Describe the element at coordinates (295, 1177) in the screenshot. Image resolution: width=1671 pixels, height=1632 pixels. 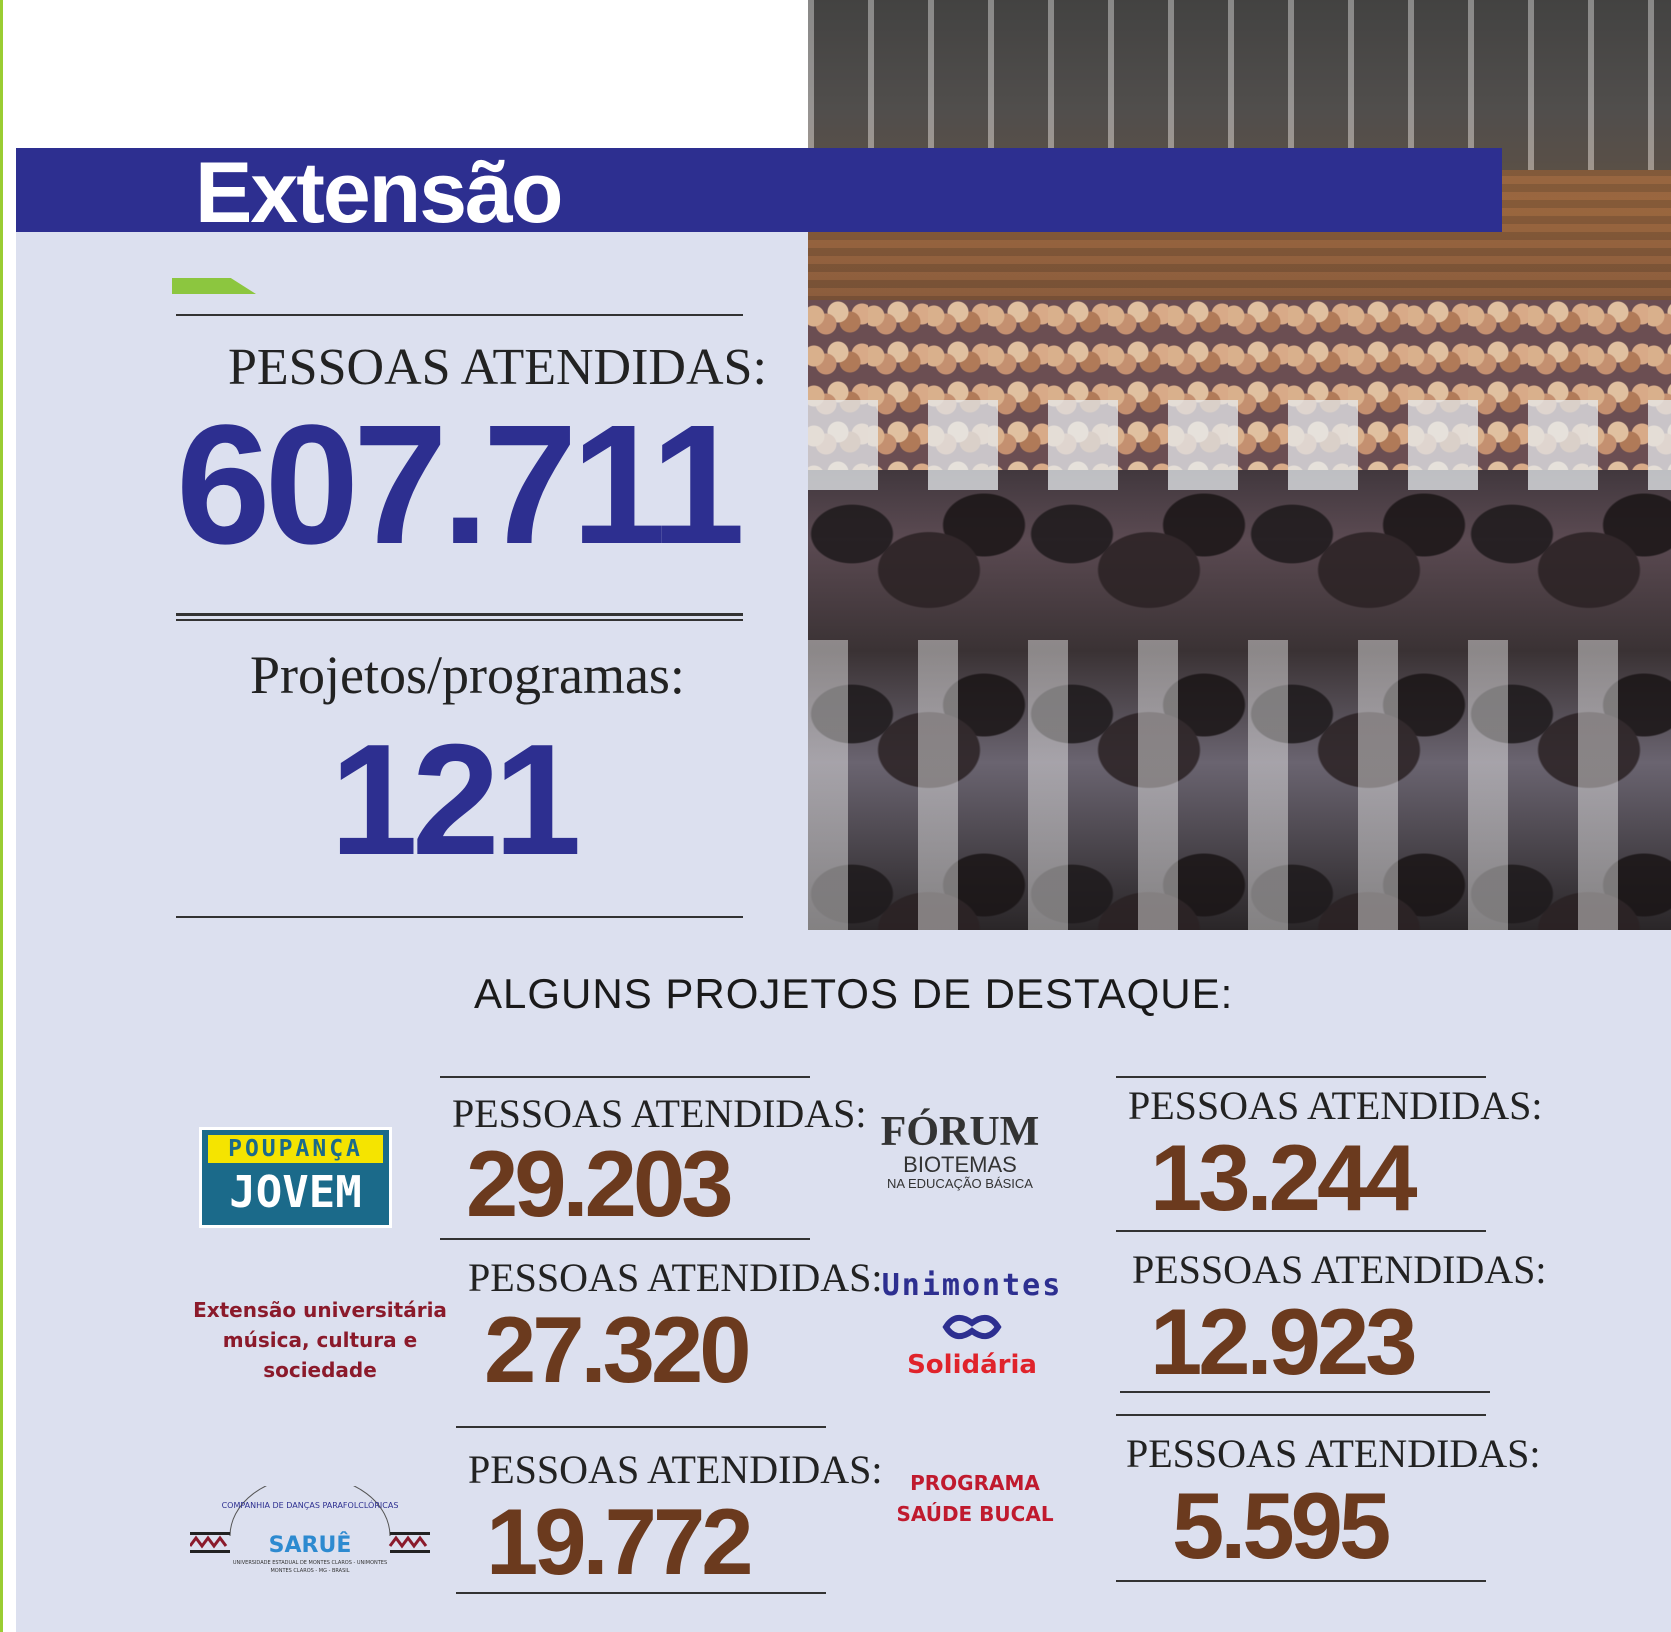
I see `poupanca-jovem-logo: POUPANÇA JOVEM` at that location.